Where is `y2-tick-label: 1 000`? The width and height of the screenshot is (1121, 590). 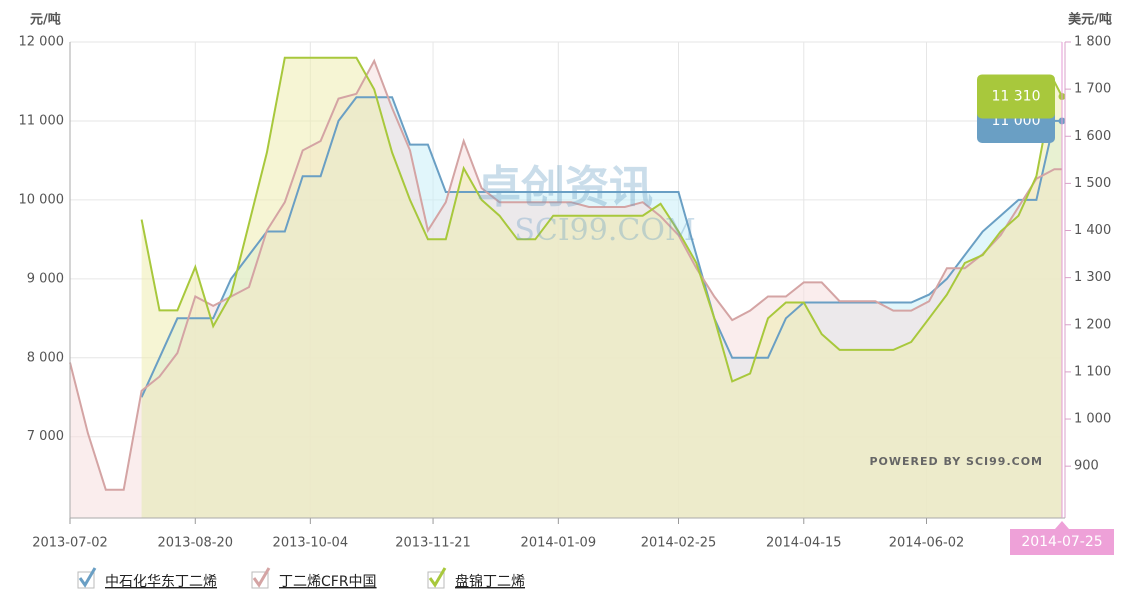
y2-tick-label: 1 000 is located at coordinates (1092, 419).